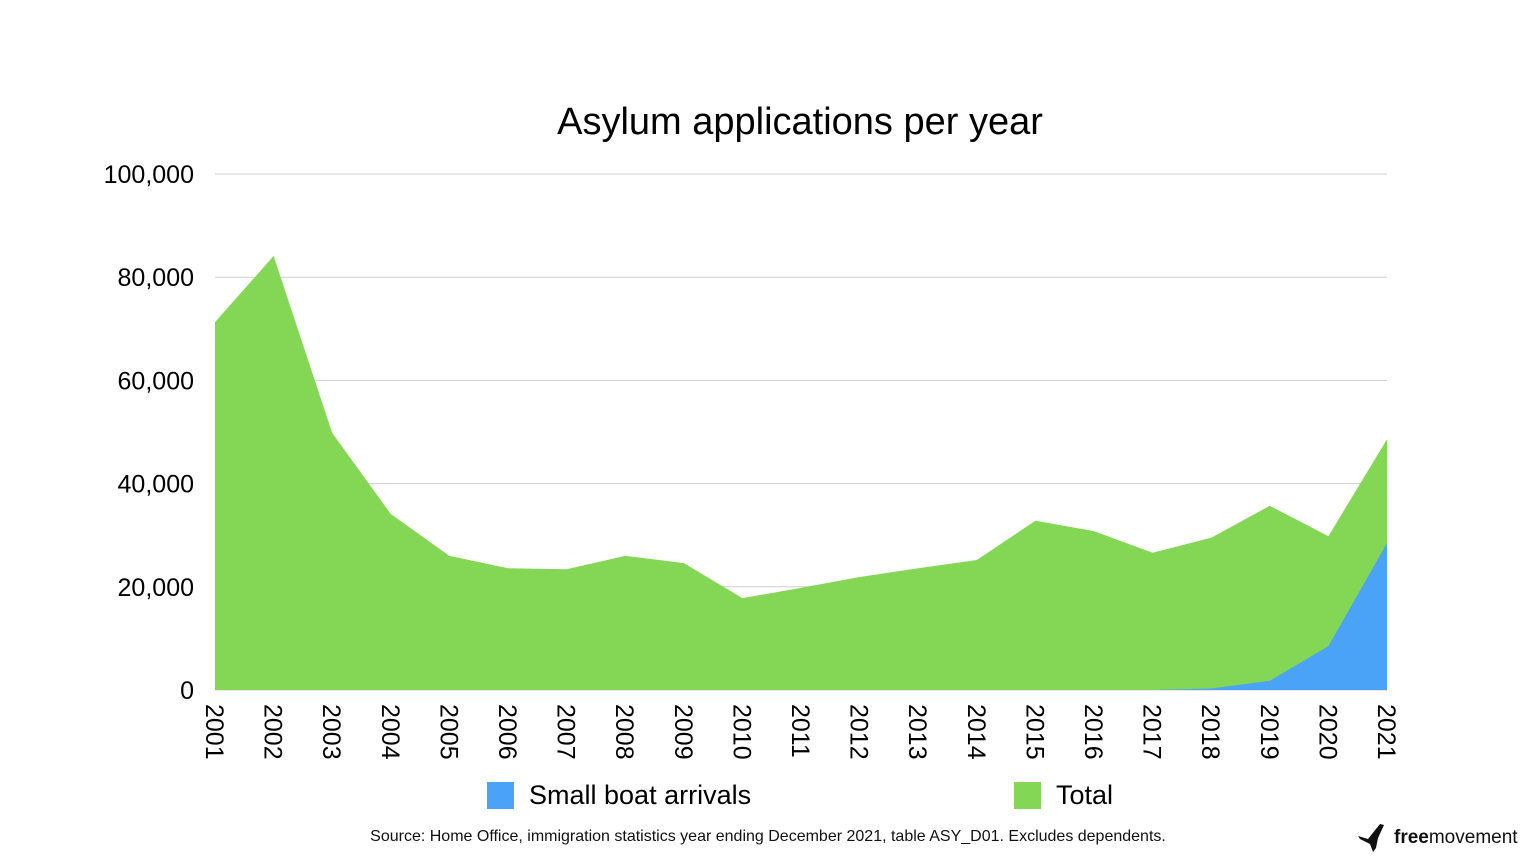  Describe the element at coordinates (1152, 732) in the screenshot. I see `x-tick-label: 2017` at that location.